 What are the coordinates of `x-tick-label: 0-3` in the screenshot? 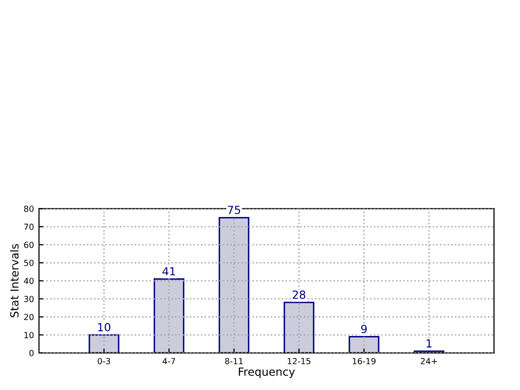 It's located at (104, 361).